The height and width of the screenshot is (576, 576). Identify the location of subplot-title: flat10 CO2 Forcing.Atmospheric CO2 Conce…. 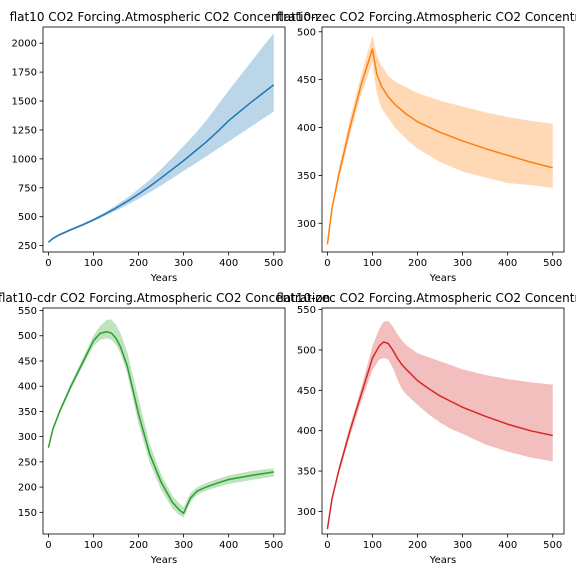
(164, 17).